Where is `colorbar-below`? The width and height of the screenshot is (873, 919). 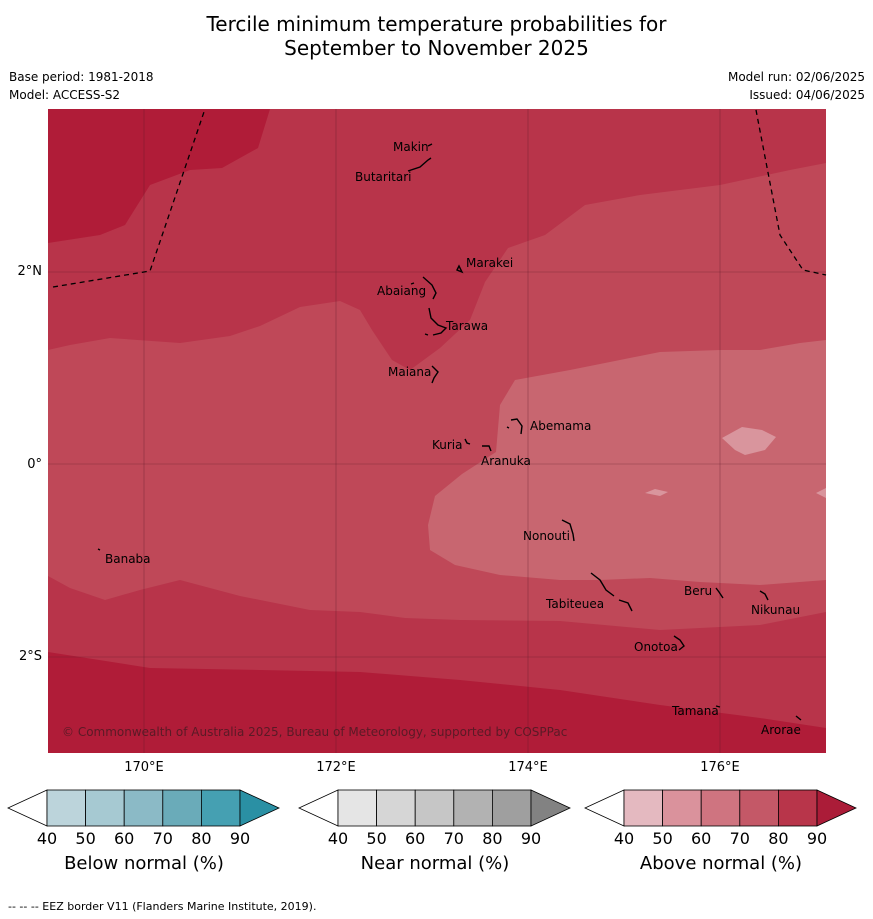 colorbar-below is located at coordinates (143, 808).